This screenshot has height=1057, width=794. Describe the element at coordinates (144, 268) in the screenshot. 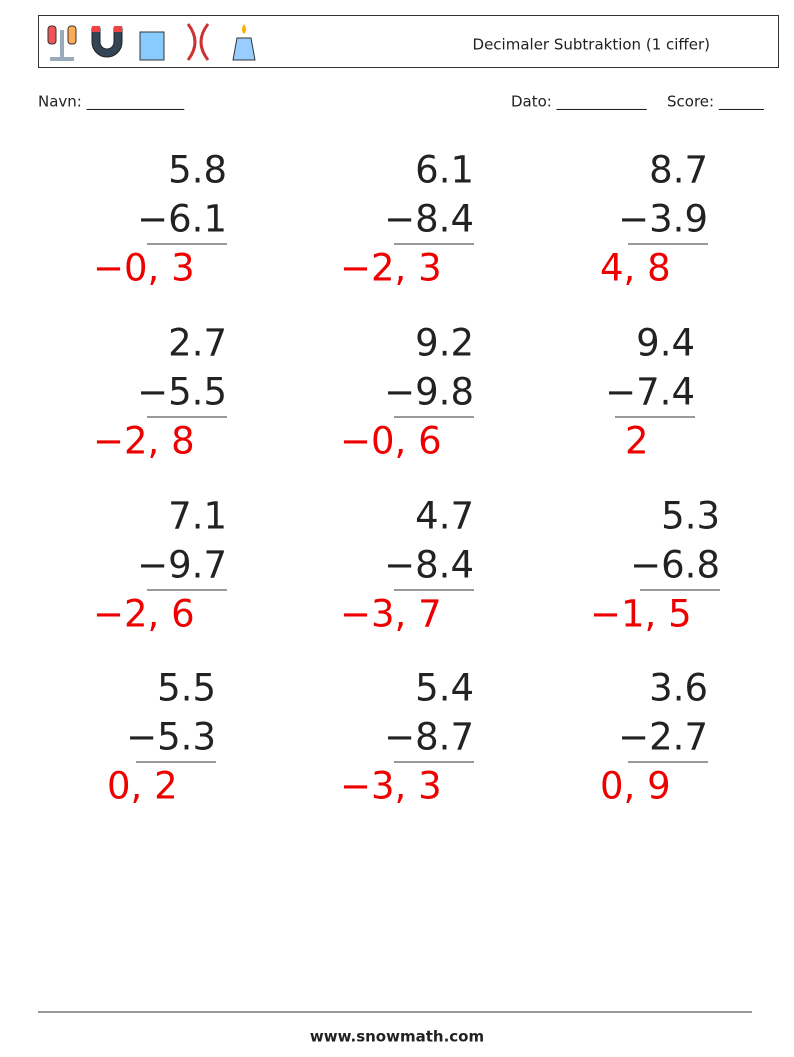

I see `answer: −0, 3` at that location.